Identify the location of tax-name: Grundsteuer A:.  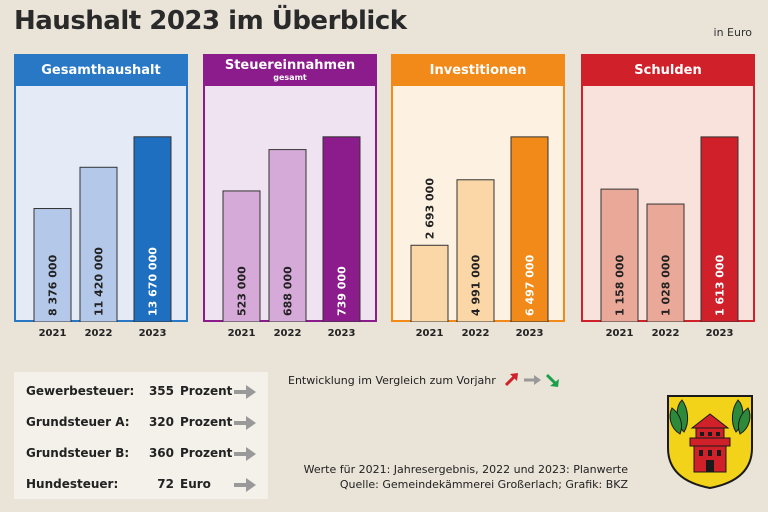
(78, 422).